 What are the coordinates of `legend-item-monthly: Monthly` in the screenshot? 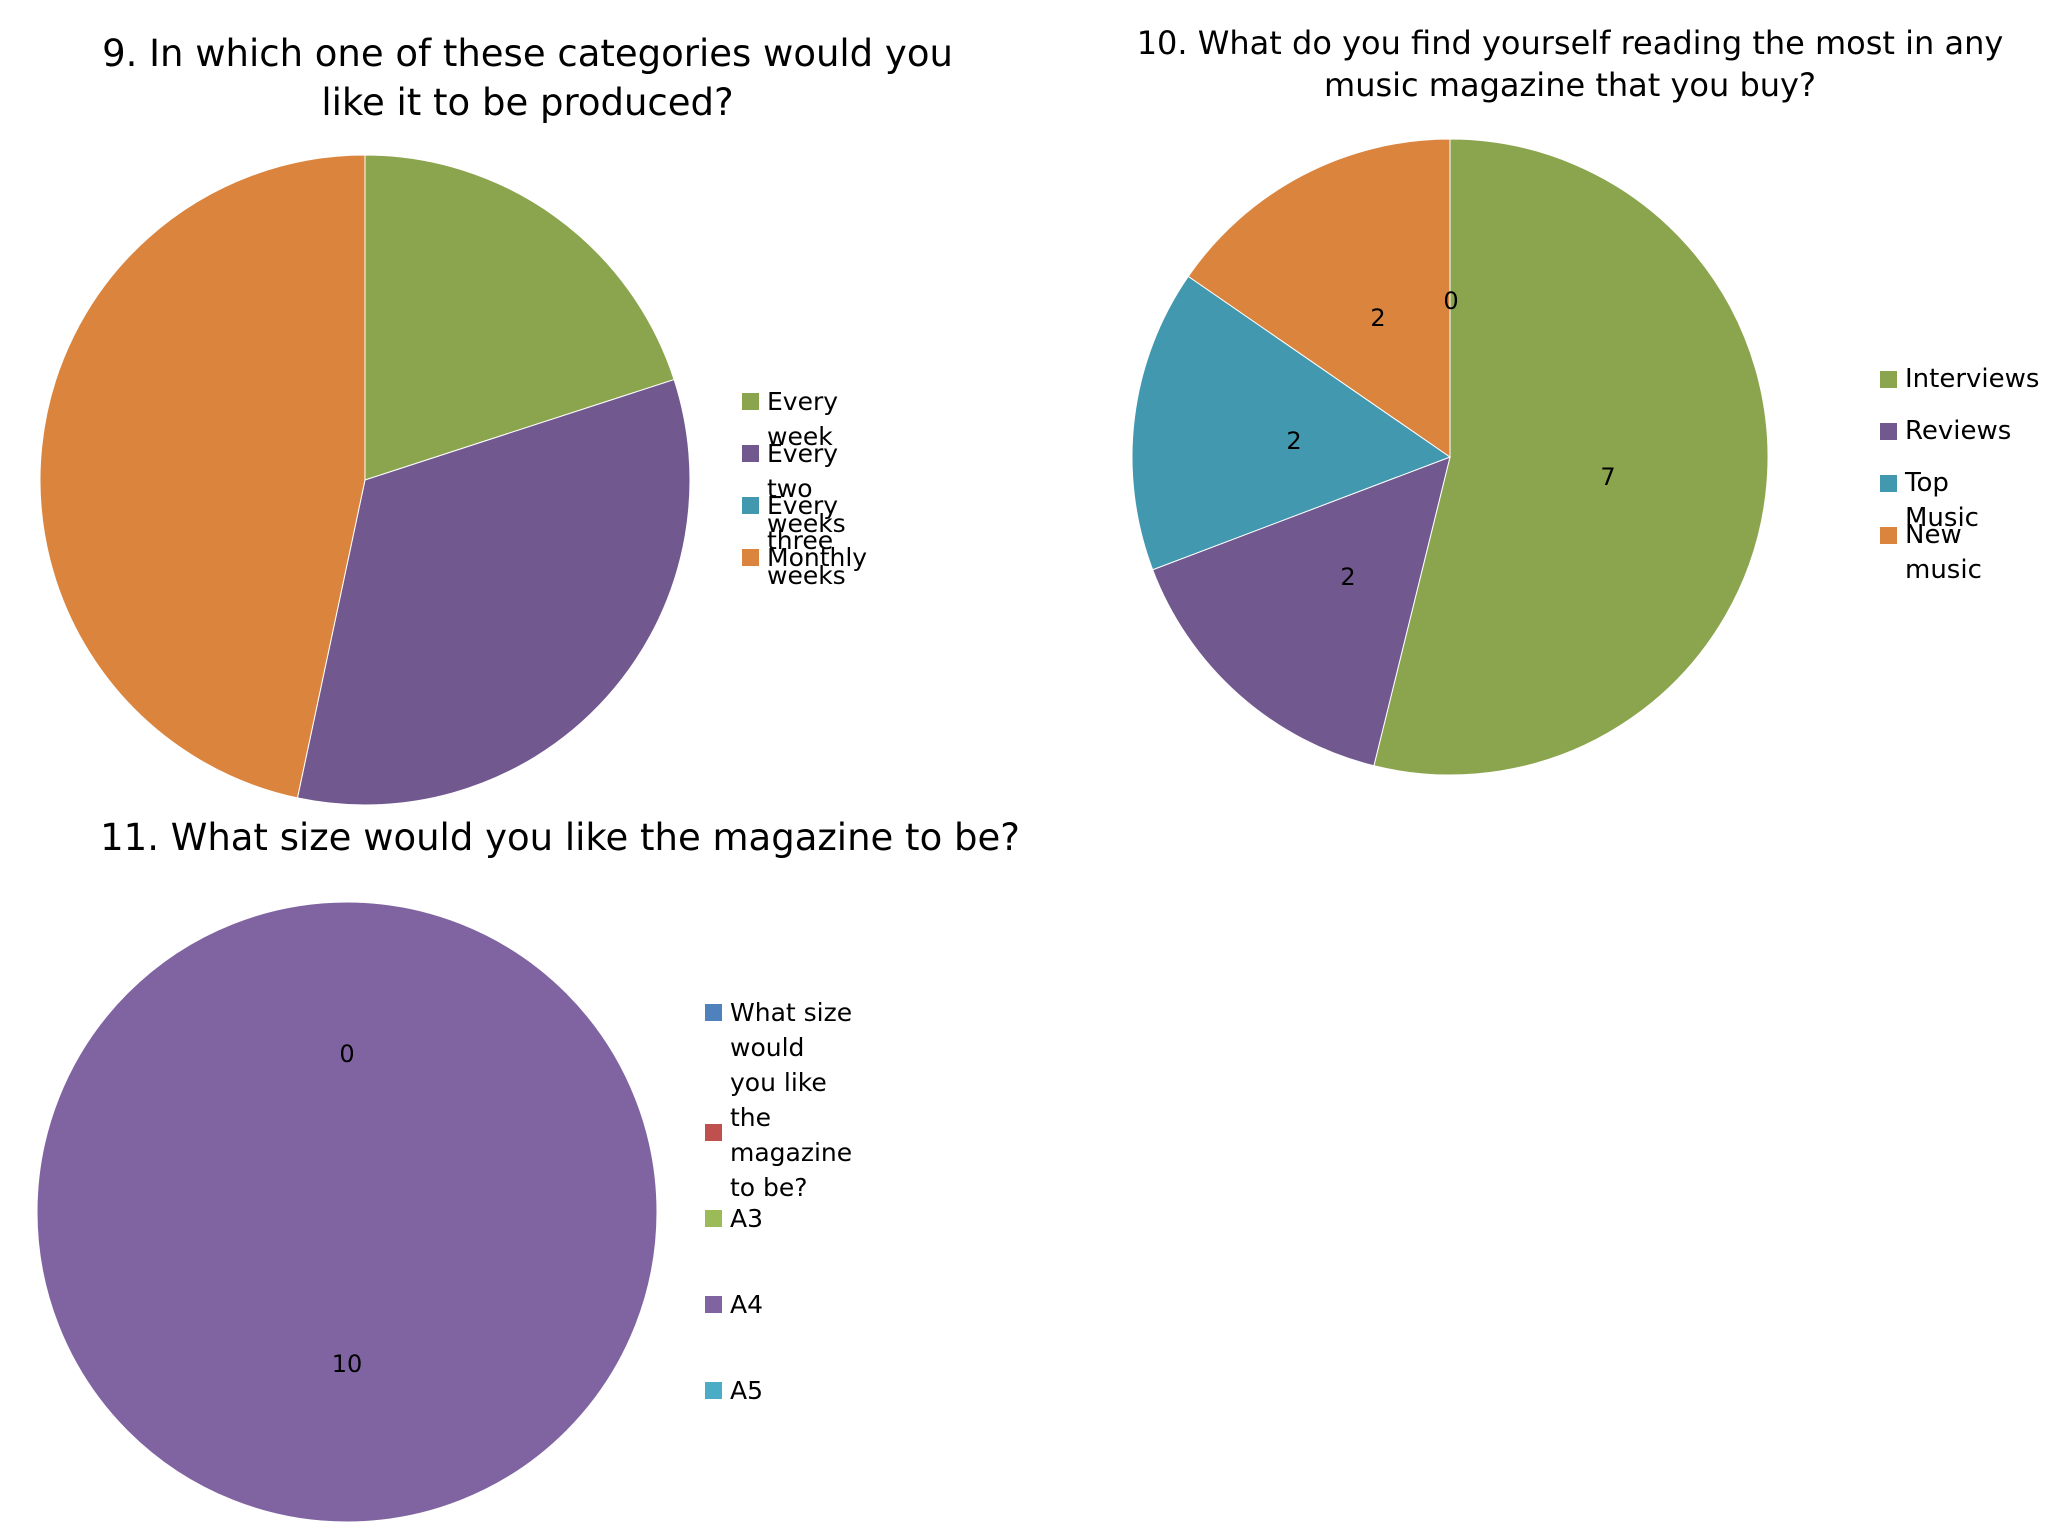 It's located at (804, 557).